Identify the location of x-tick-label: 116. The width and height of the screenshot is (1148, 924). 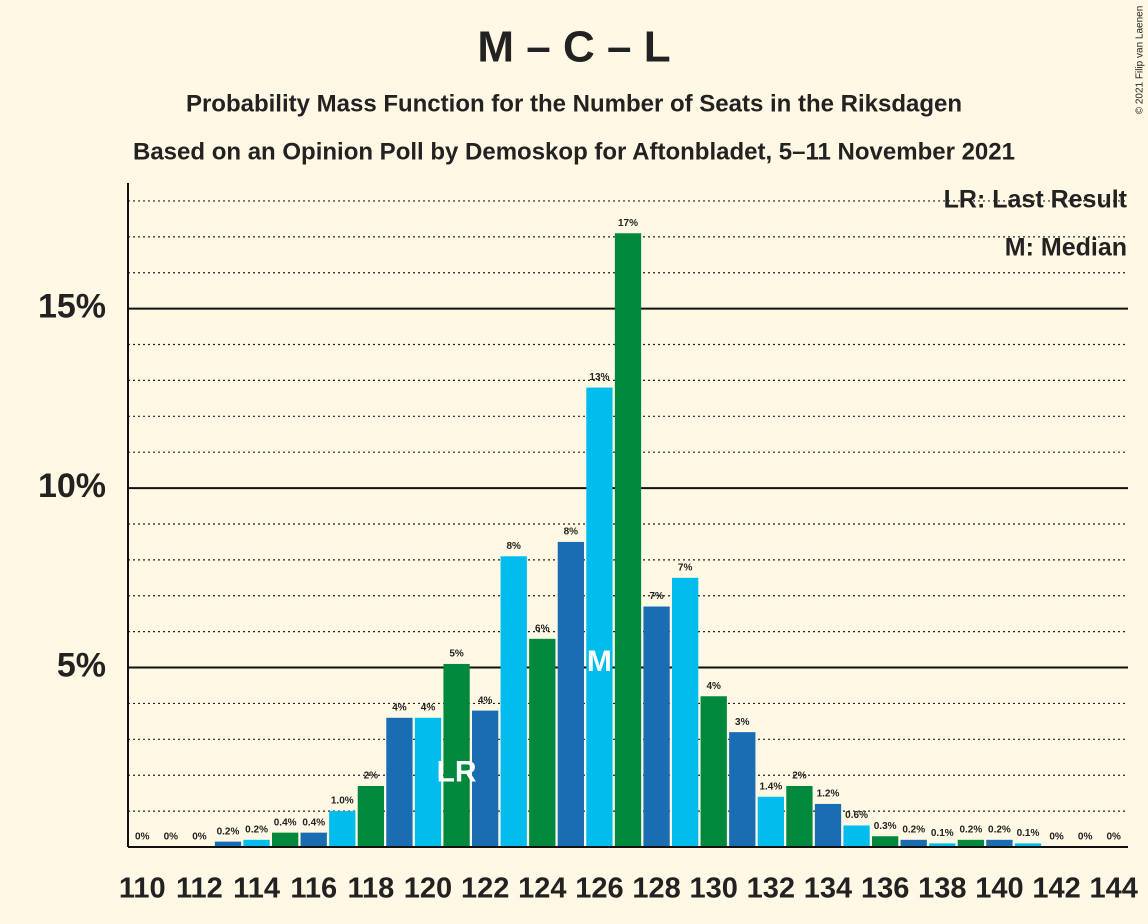
(313, 889).